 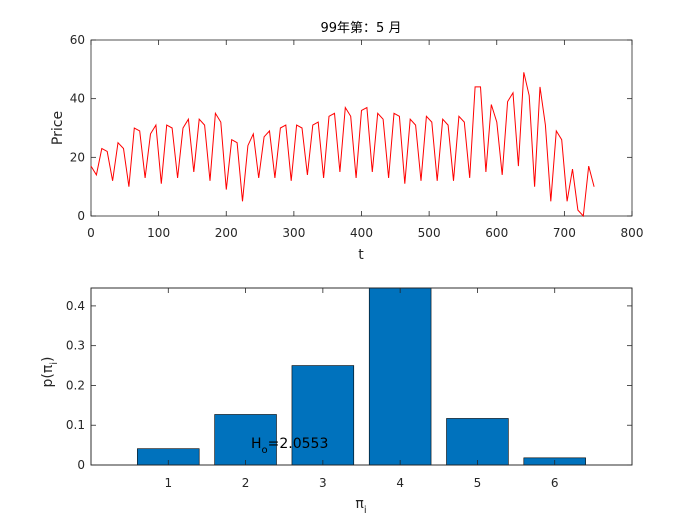 I want to click on bottom-x-tick-label: 1, so click(x=168, y=483).